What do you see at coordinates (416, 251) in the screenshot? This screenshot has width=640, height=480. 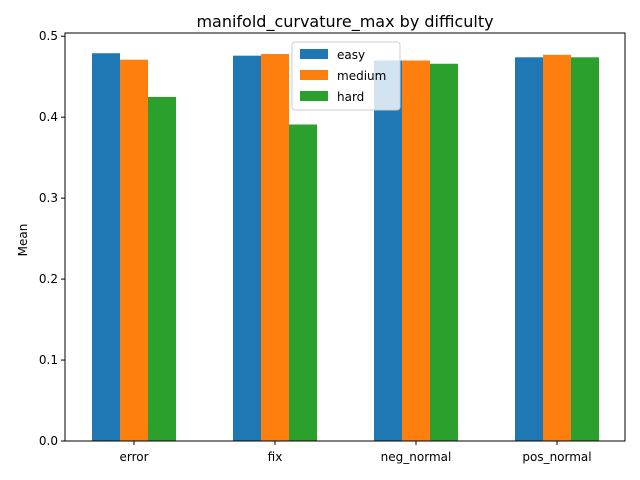 I see `bar-medium-neg_normal` at bounding box center [416, 251].